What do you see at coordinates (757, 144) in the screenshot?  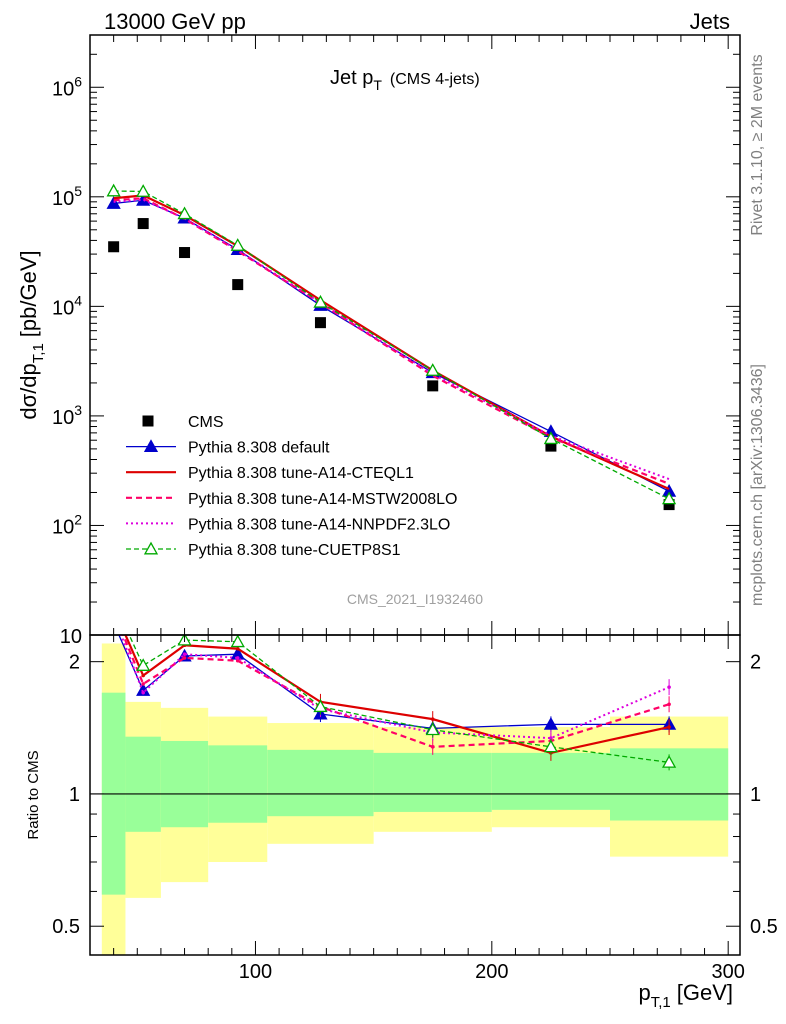 I see `rivet-label: Rivet 3.1.10, ≥ 2M events` at bounding box center [757, 144].